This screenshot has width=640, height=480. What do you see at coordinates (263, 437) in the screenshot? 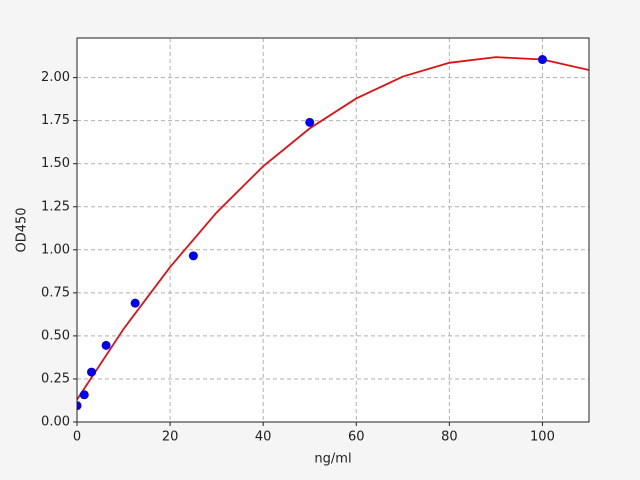
I see `x-tick-label: 40` at bounding box center [263, 437].